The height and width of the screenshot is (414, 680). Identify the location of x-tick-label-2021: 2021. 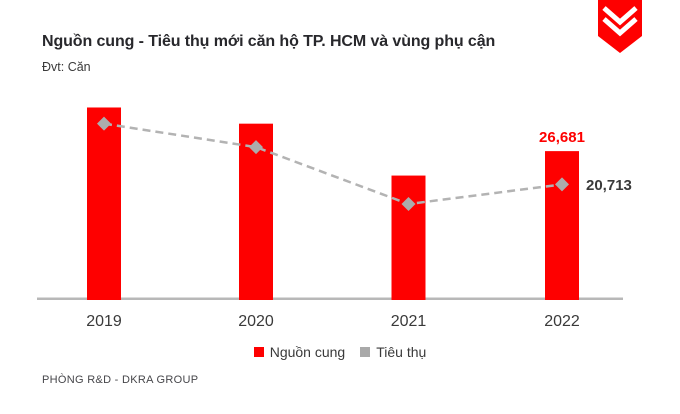
(409, 321).